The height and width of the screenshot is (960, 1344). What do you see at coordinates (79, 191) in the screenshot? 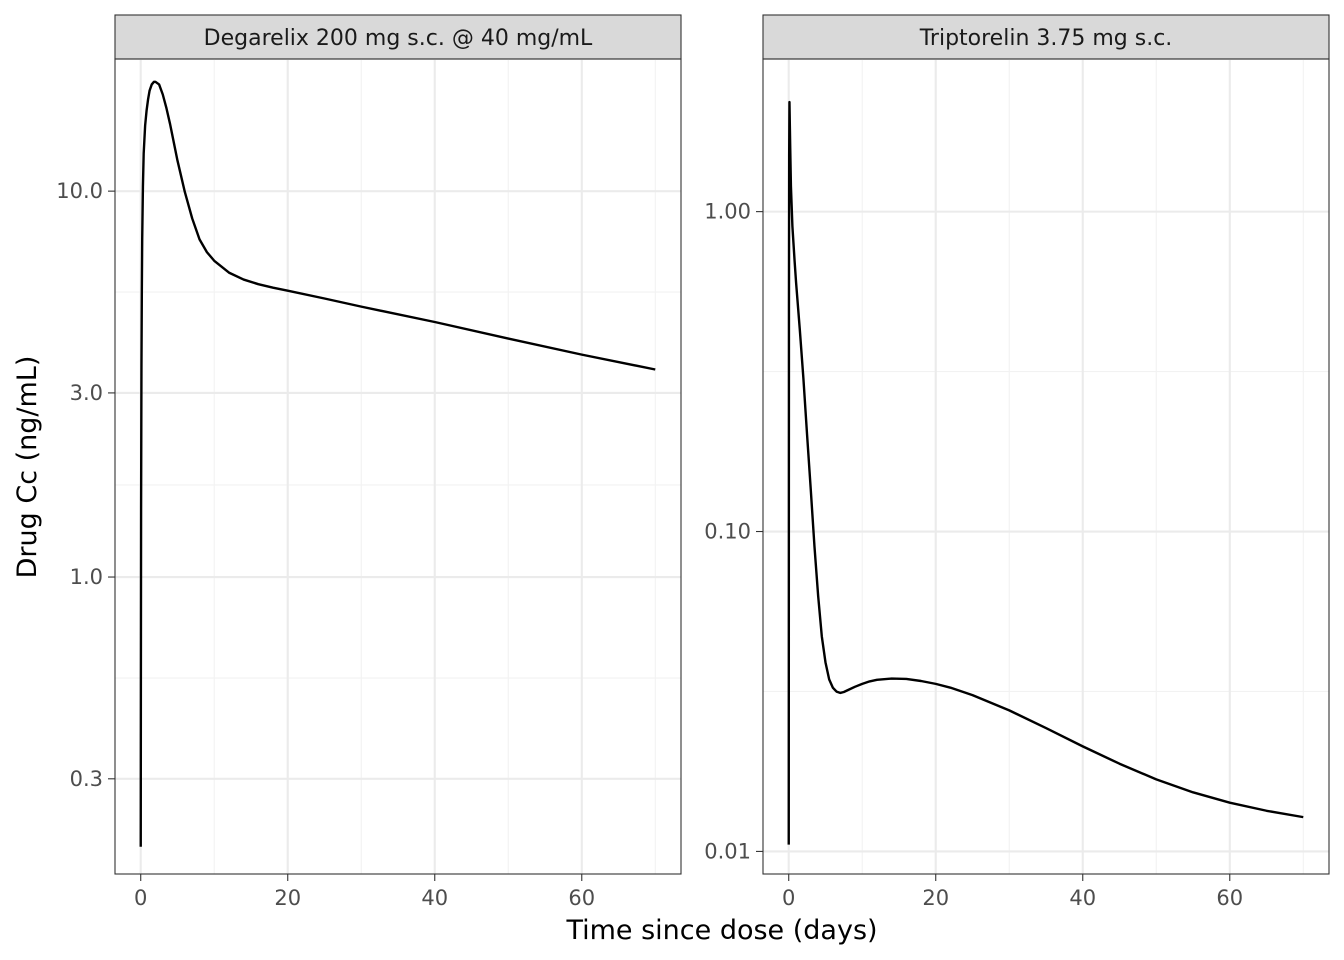
I see `y-tick-label: 10.0` at bounding box center [79, 191].